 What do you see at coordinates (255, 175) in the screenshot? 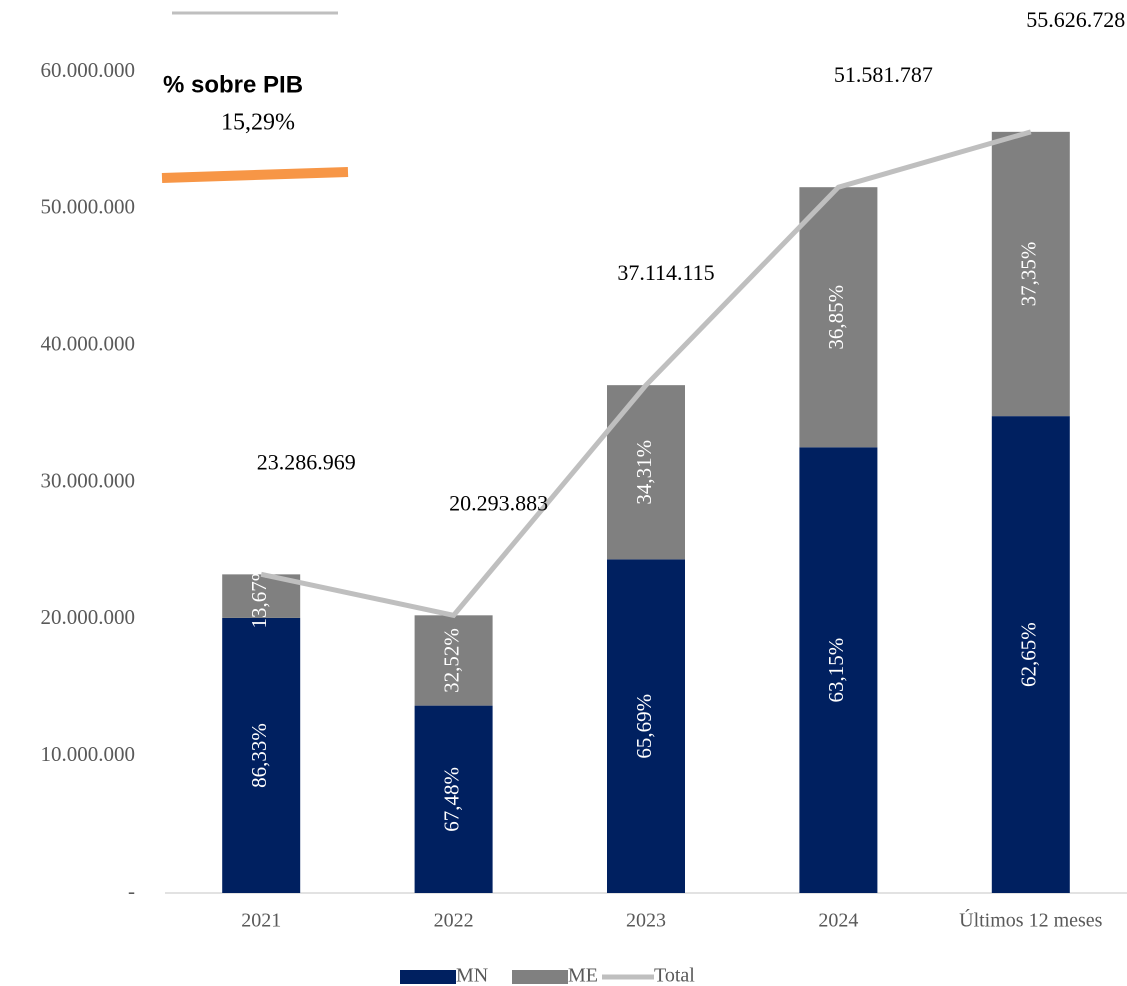
I see `decor-line` at bounding box center [255, 175].